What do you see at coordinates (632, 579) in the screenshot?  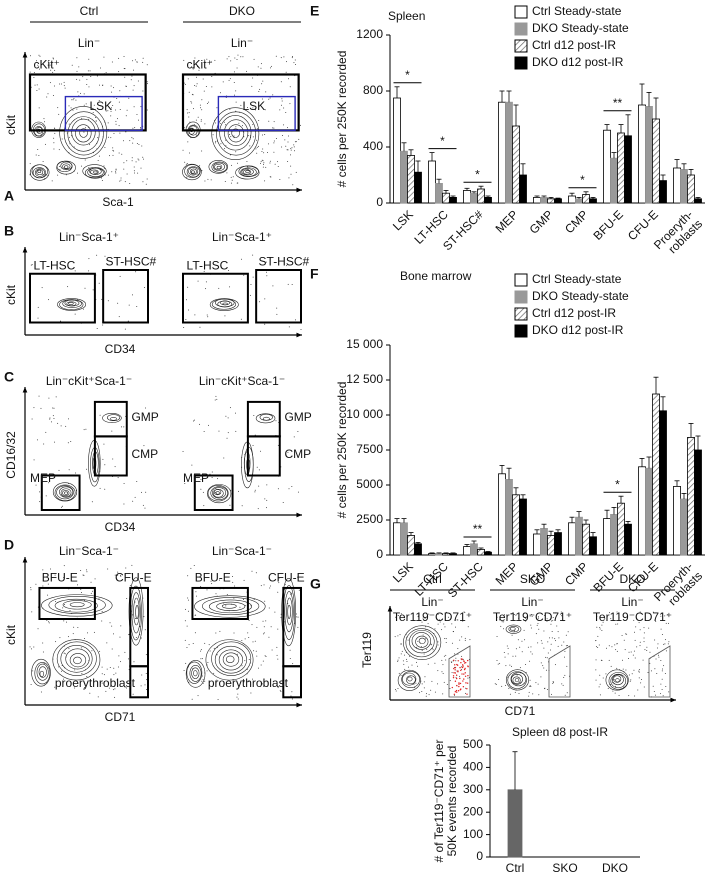 I see `column-header: DKO` at bounding box center [632, 579].